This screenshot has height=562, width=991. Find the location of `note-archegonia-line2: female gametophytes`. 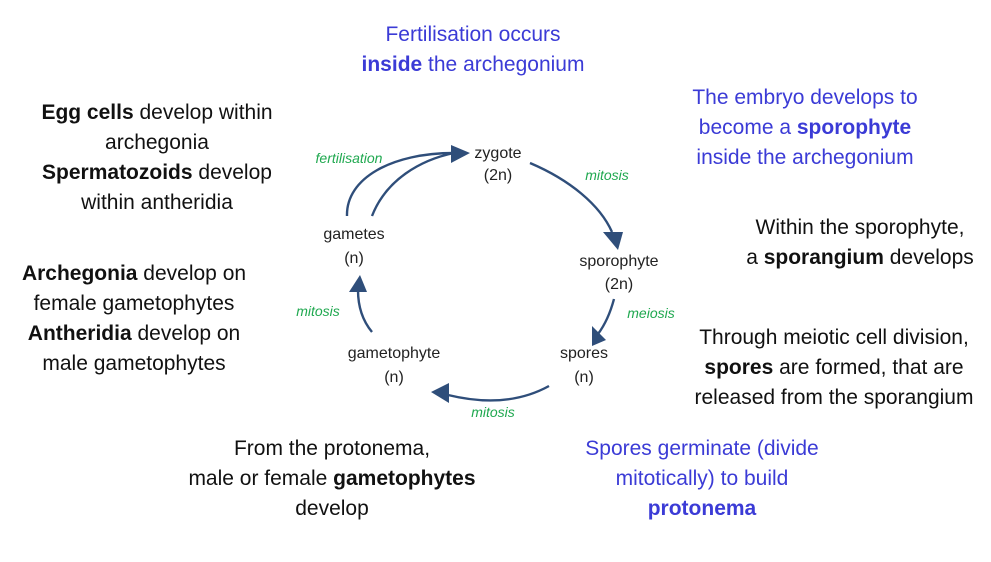

note-archegonia-line2: female gametophytes is located at coordinates (134, 303).